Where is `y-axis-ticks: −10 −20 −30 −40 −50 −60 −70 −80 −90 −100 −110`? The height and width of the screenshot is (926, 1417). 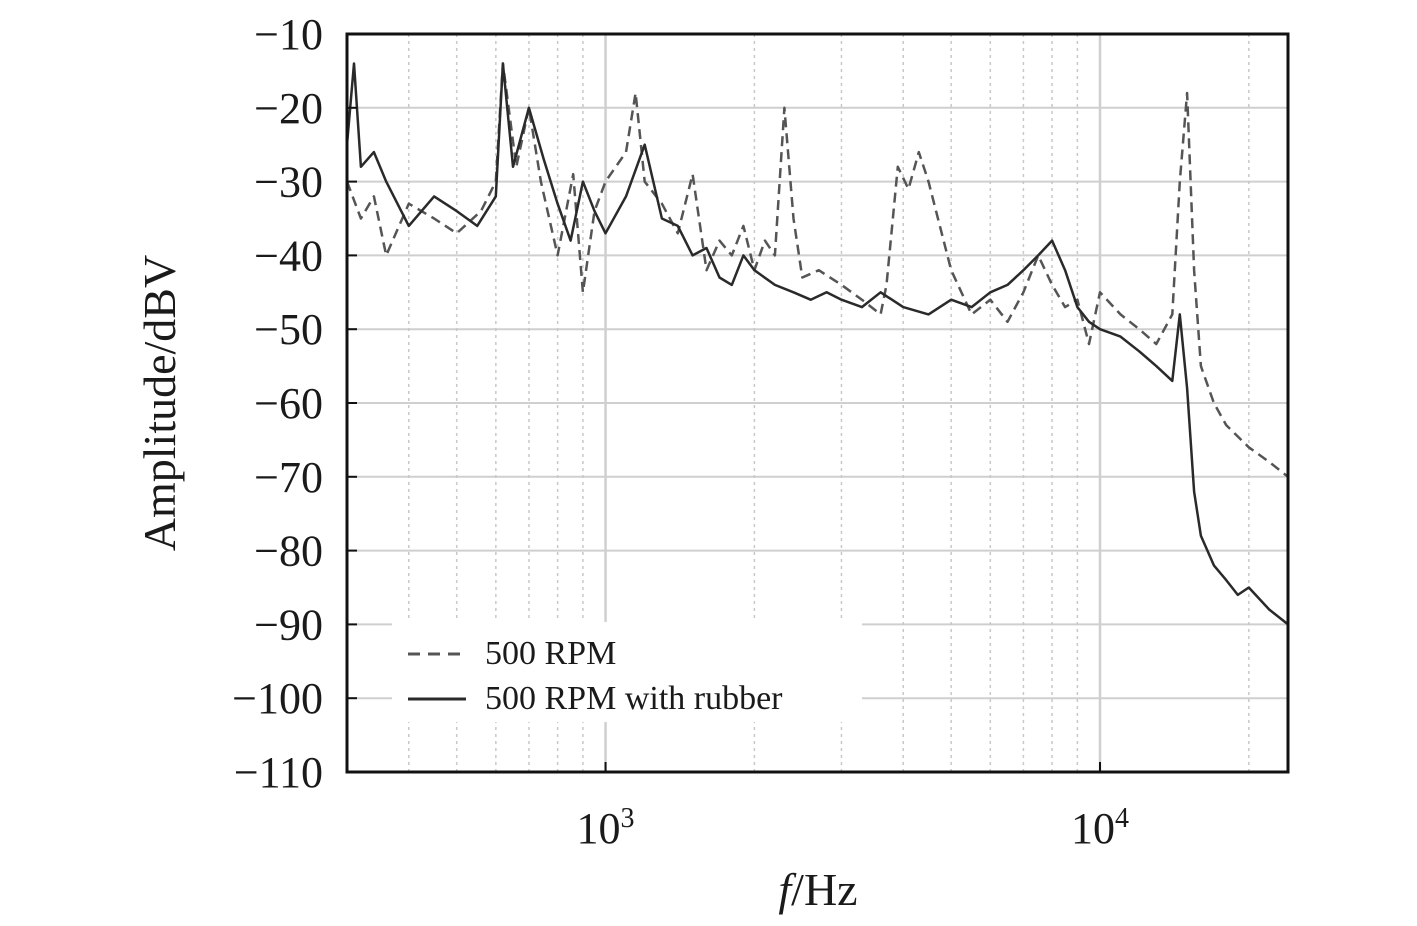
y-axis-ticks: −10 −20 −30 −40 −50 −60 −70 −80 −90 −100 −110 is located at coordinates (294, 403).